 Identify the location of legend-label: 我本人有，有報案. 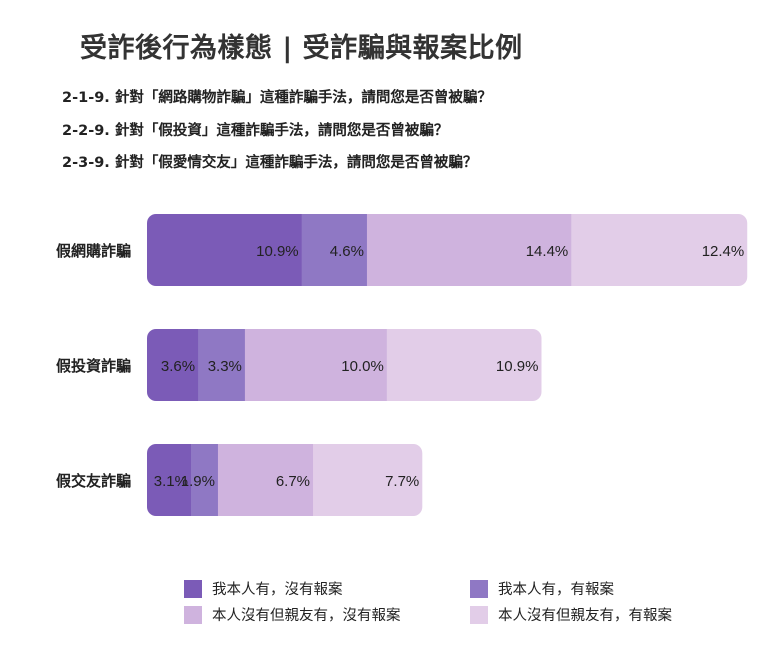
(556, 590).